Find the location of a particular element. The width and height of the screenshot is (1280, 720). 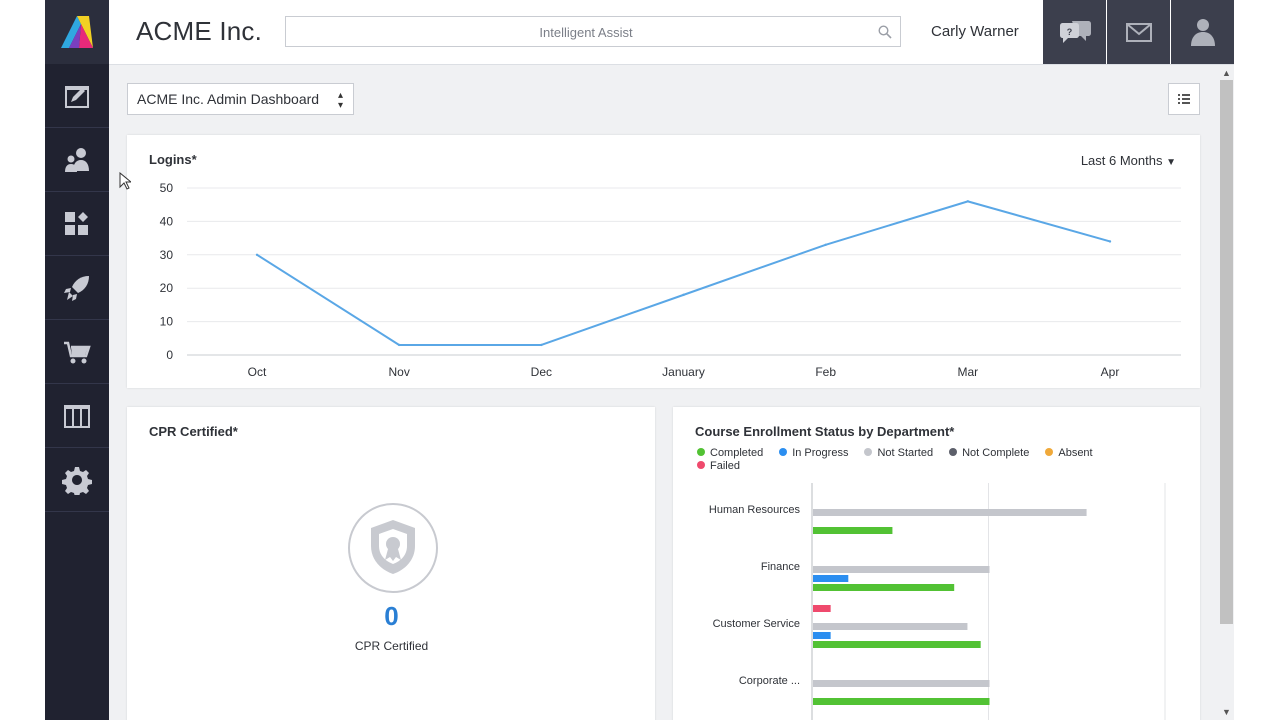

legend-item: In Progress is located at coordinates (813, 453).